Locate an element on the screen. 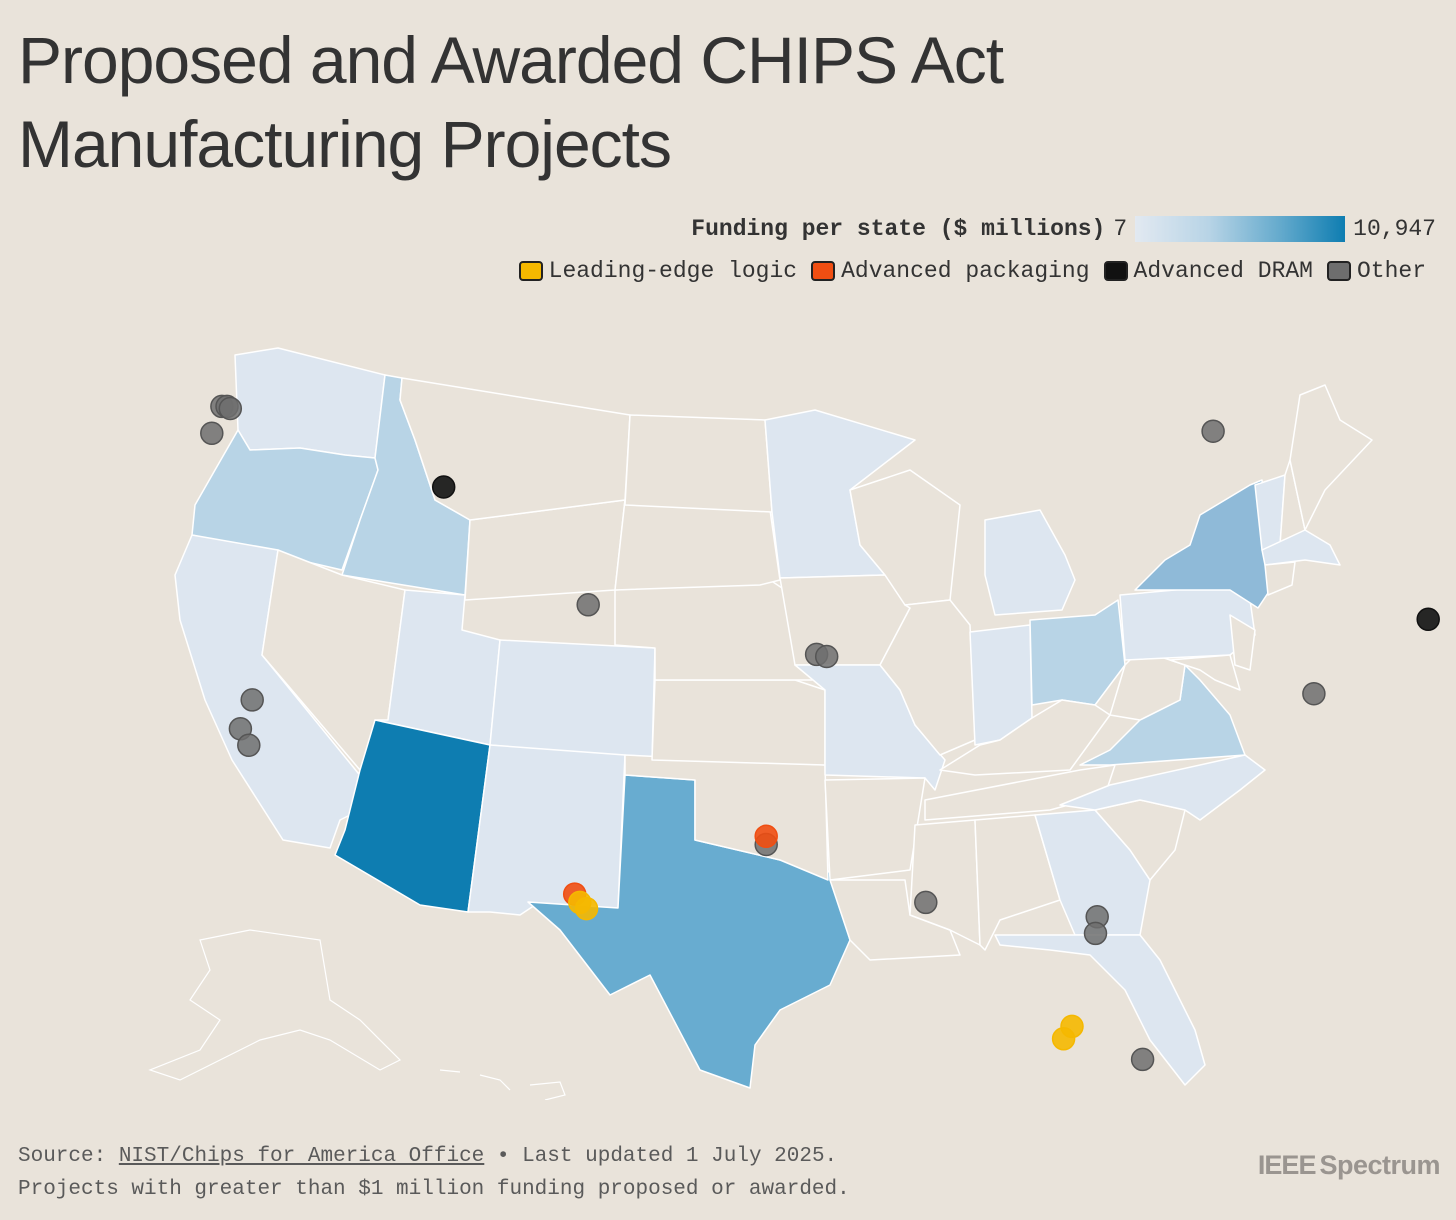 The height and width of the screenshot is (1220, 1456). scale-min-label: 7 is located at coordinates (1120, 229).